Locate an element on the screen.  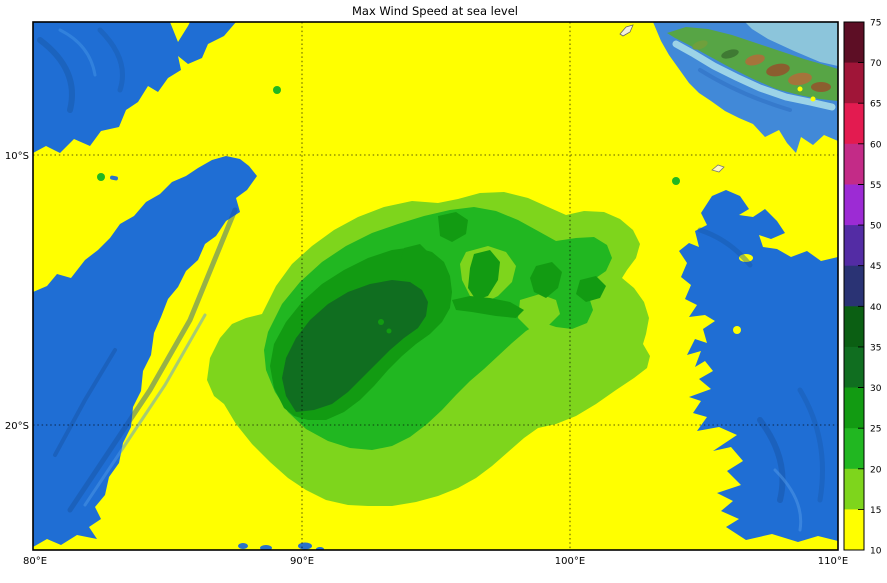
y-axis-labels: 10°S 20°S is located at coordinates (17, 291).